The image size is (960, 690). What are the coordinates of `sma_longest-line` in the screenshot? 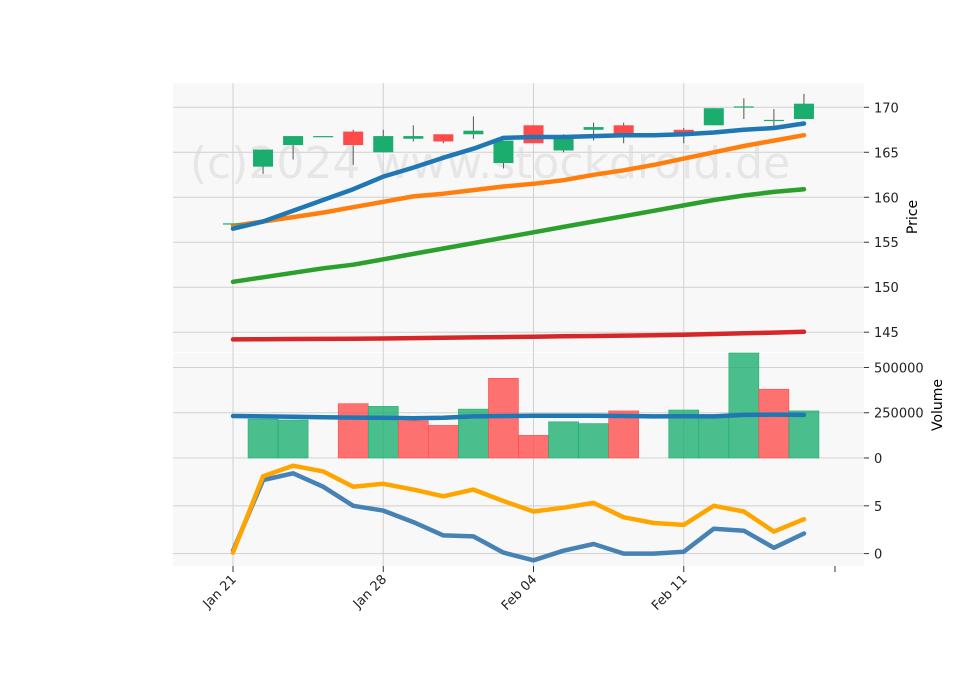 It's located at (518, 335).